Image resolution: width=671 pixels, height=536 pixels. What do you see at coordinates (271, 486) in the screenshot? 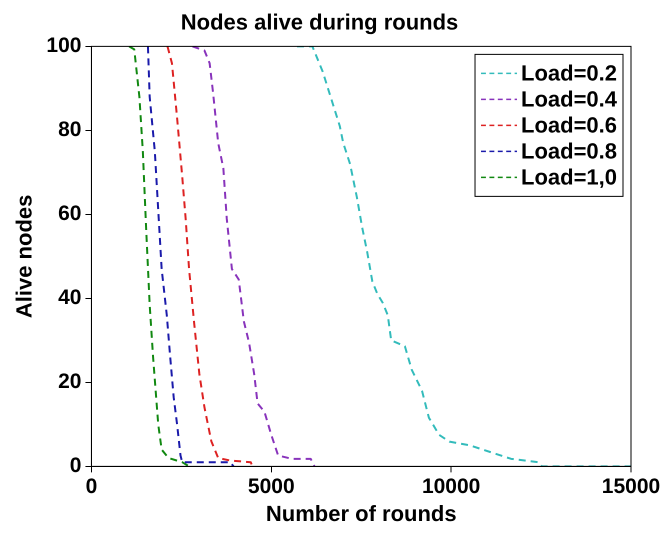
I see `x-tick-label: 5000` at bounding box center [271, 486].